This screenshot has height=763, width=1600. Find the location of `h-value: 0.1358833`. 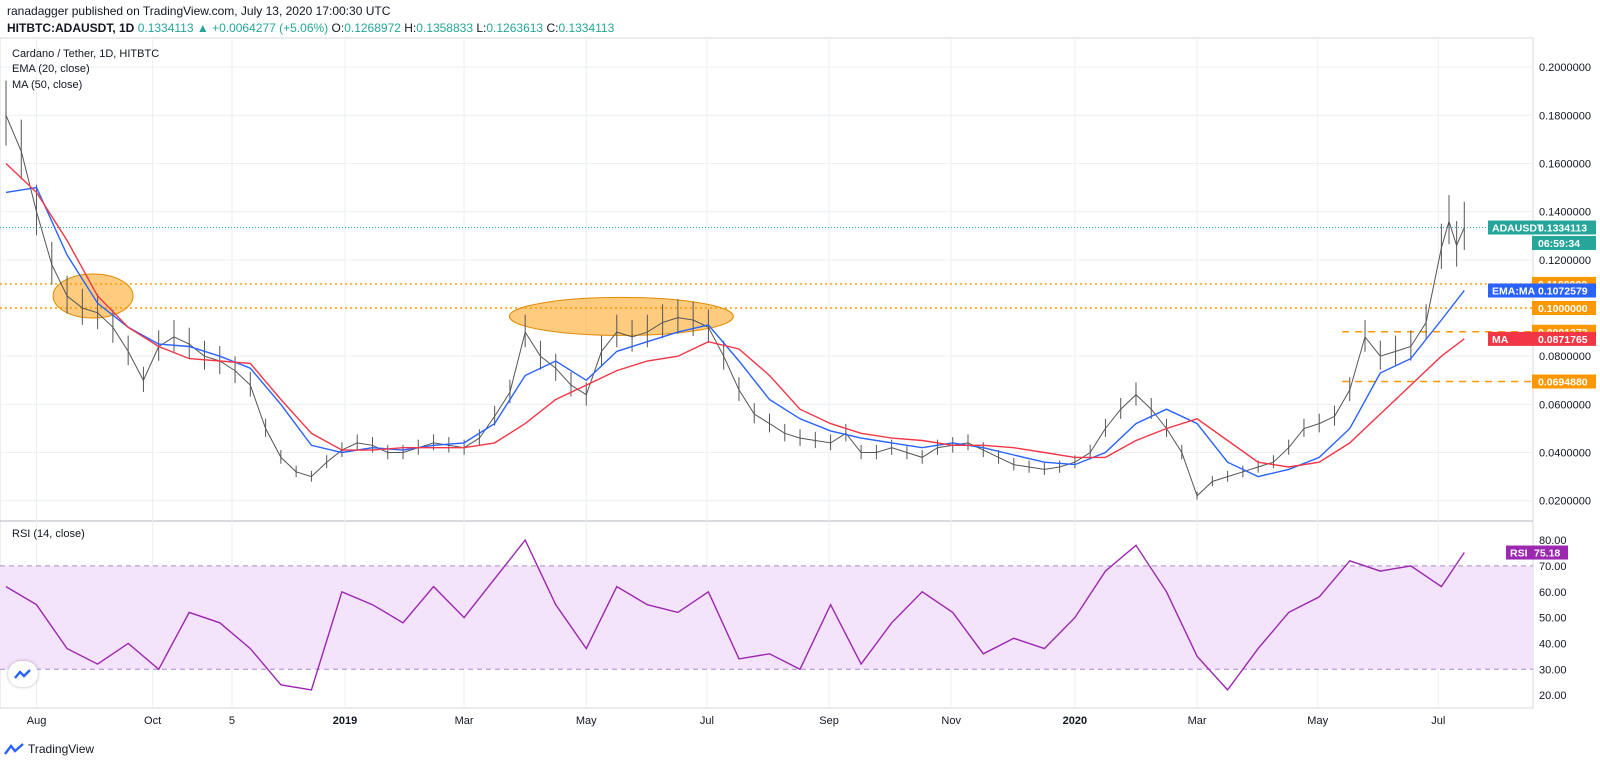

h-value: 0.1358833 is located at coordinates (444, 28).